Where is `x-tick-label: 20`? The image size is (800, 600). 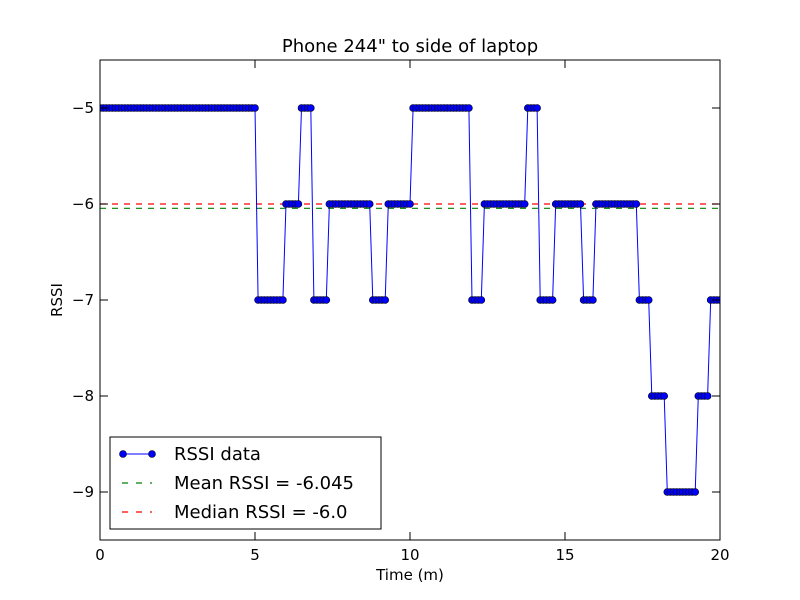
x-tick-label: 20 is located at coordinates (719, 555).